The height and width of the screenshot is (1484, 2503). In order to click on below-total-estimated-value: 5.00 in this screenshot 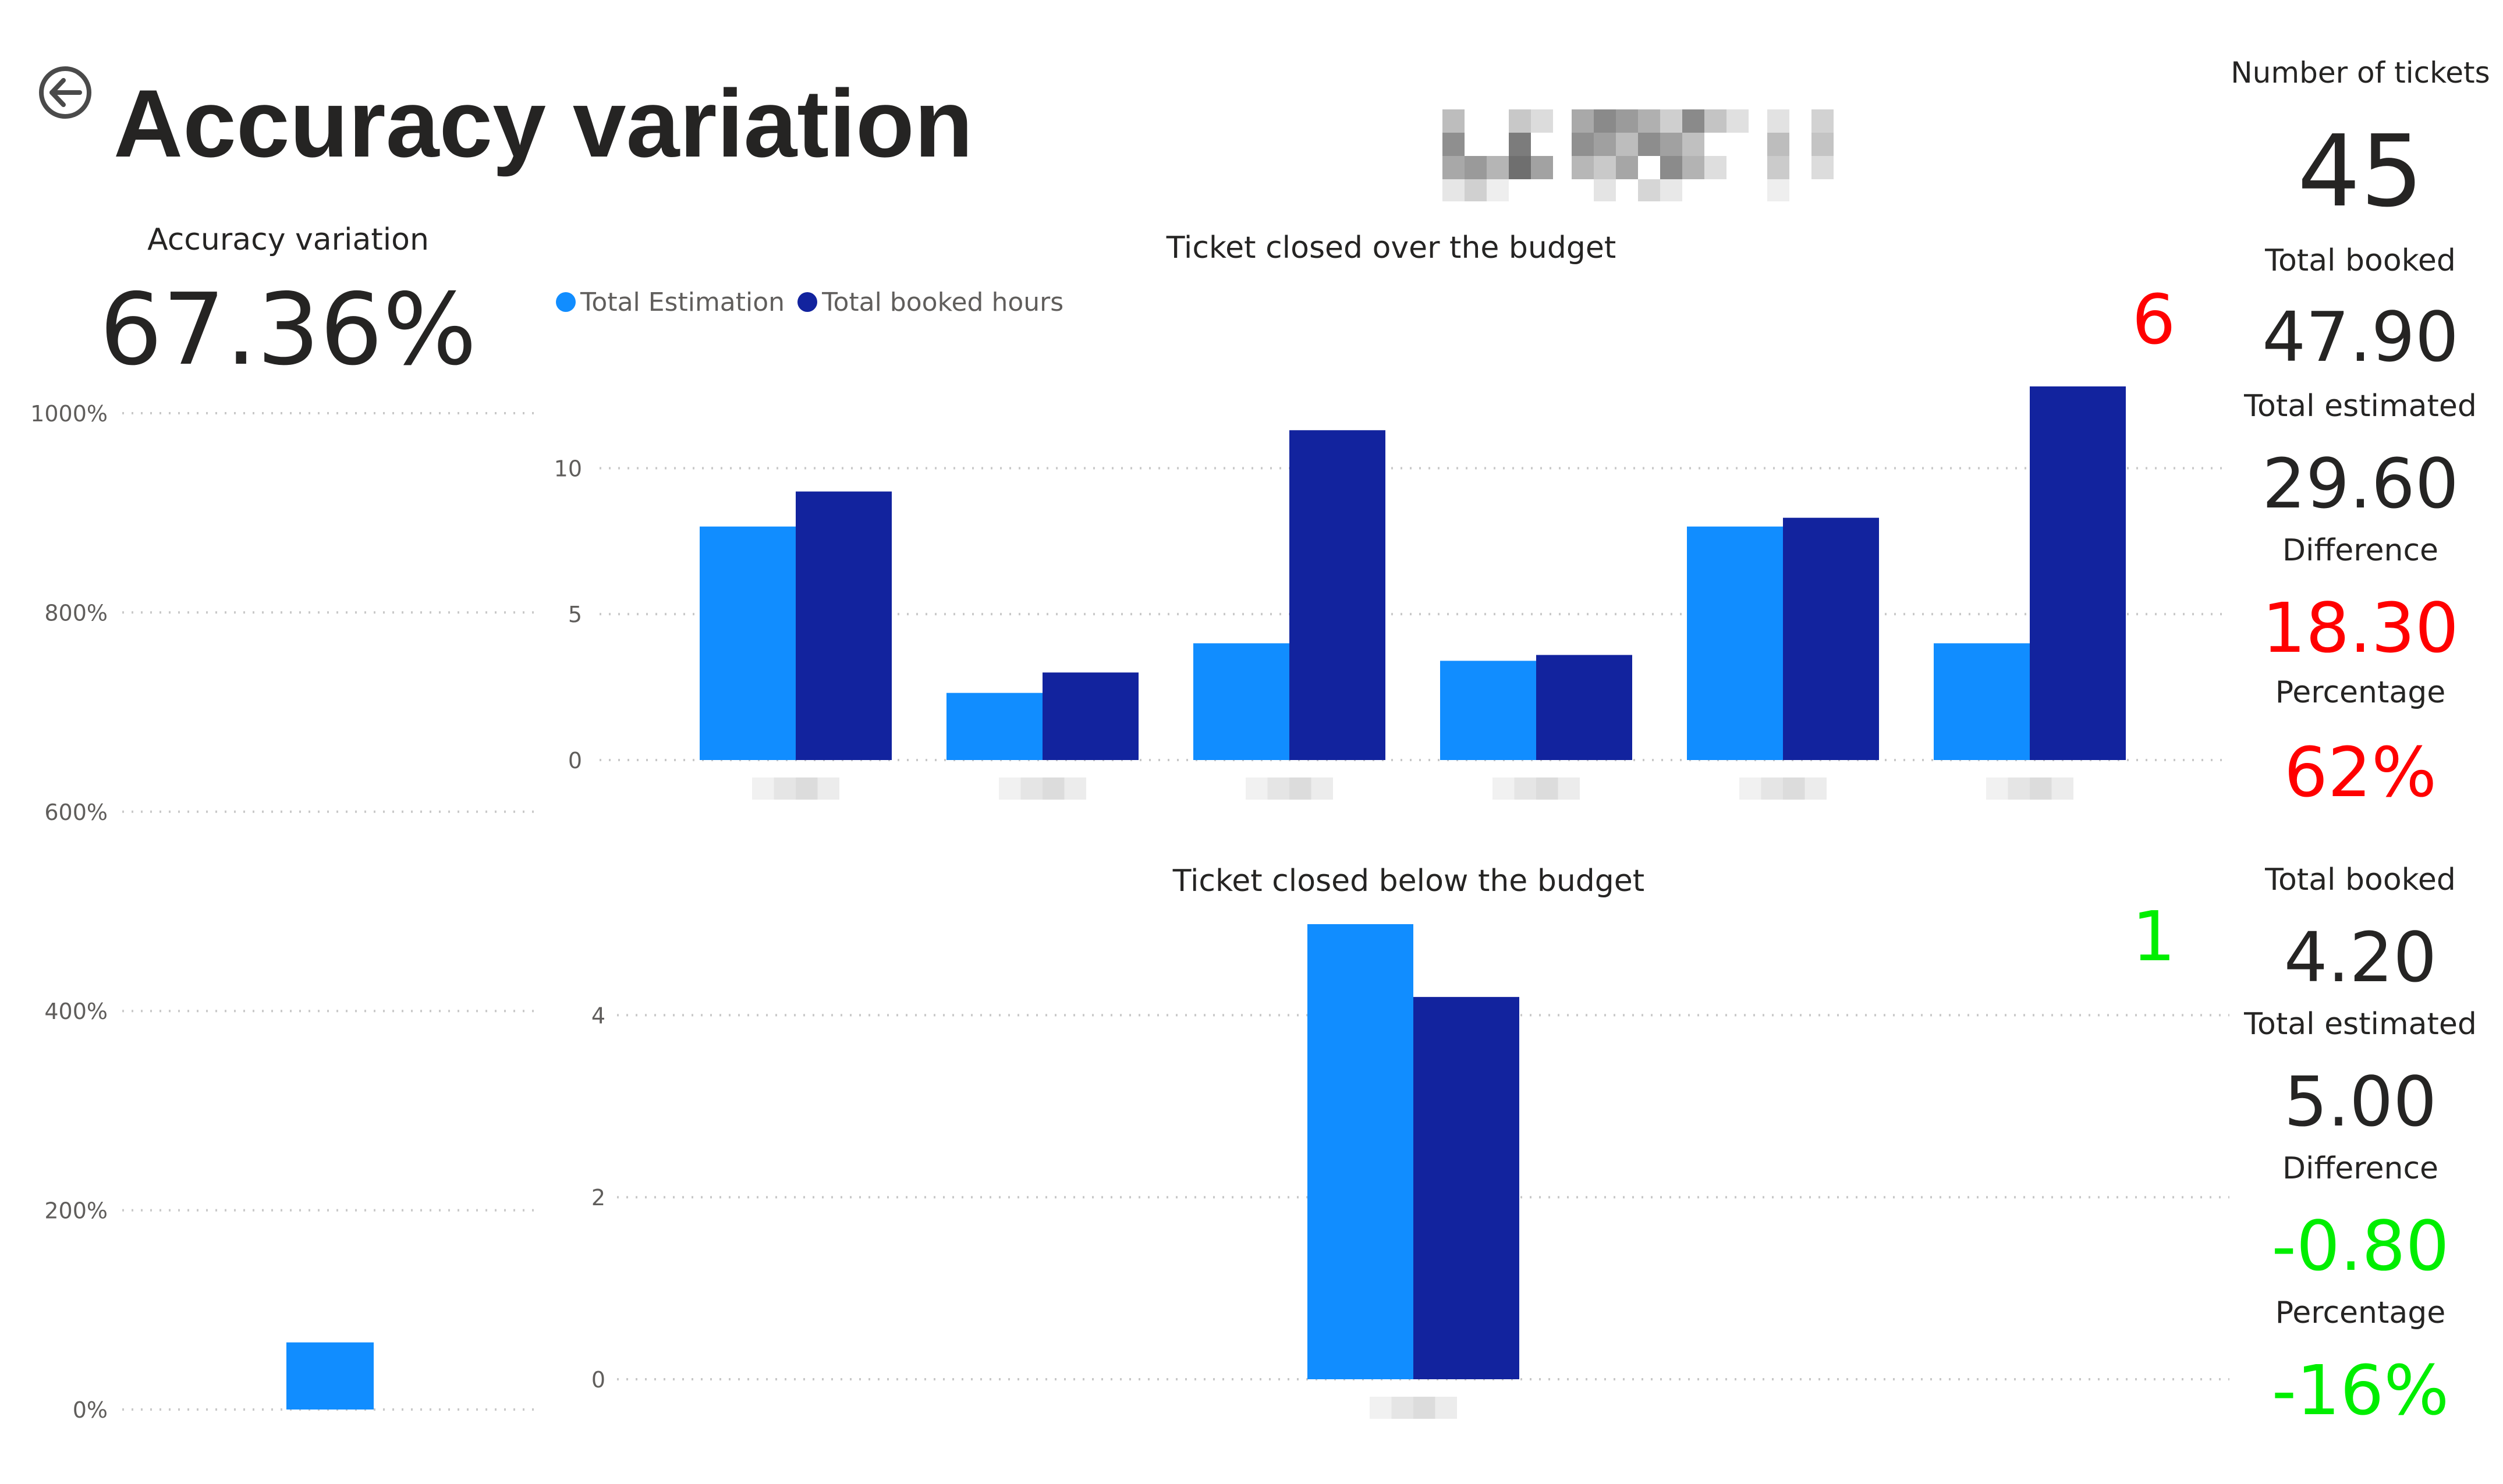, I will do `click(2360, 1101)`.